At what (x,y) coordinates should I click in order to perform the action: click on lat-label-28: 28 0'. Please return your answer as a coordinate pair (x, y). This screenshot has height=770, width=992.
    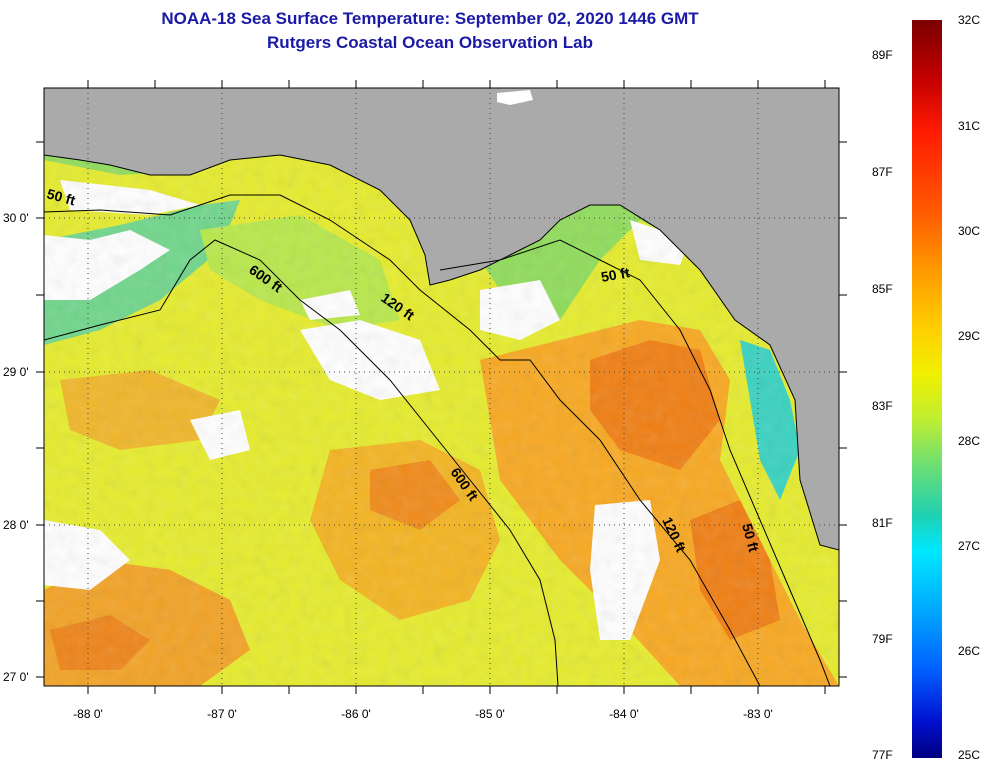
    Looking at the image, I should click on (16, 525).